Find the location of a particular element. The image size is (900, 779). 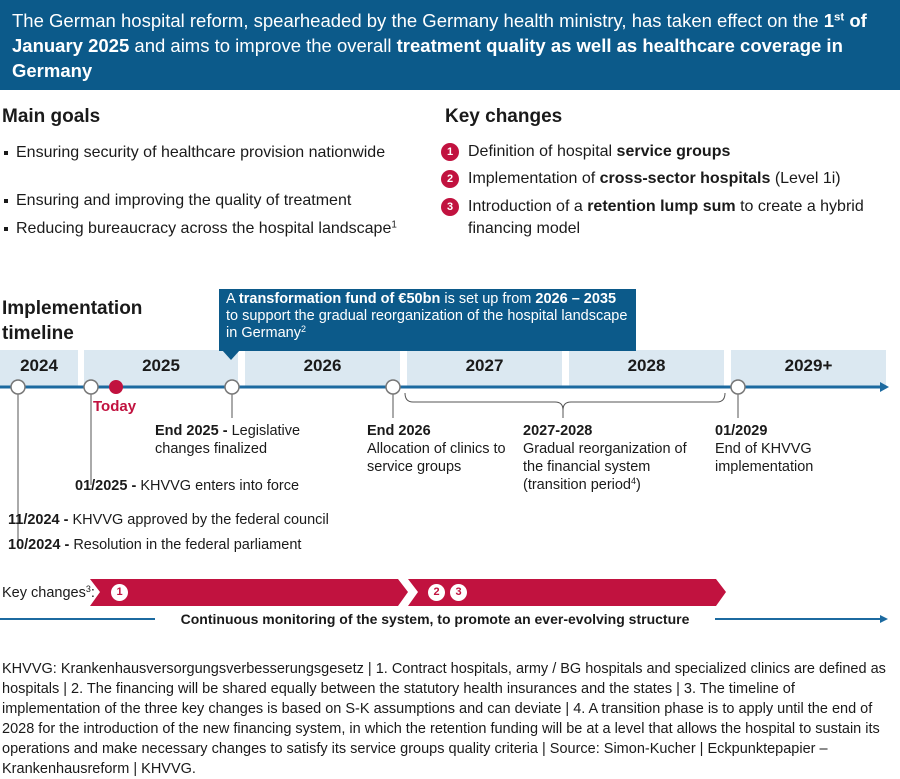

key-change-text: Definition of hospital is located at coordinates (540, 151).